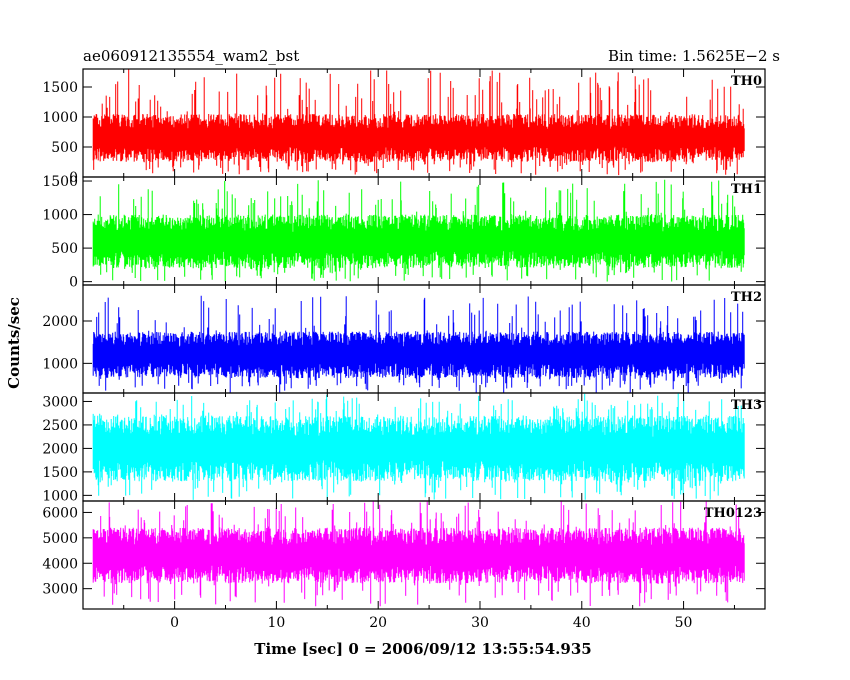  I want to click on chart-subtitle: Bin time: 1.5625E−2 s, so click(694, 56).